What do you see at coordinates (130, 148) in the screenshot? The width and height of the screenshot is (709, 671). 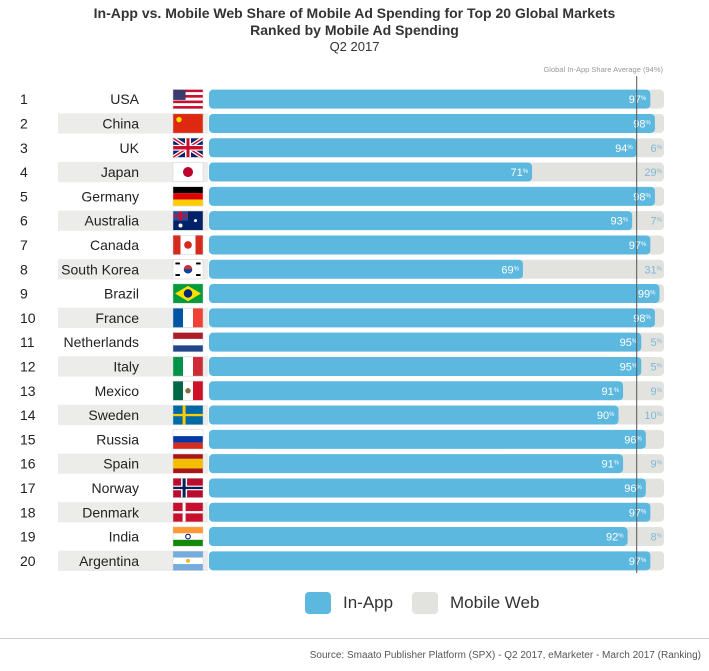 I see `category-label: UK` at bounding box center [130, 148].